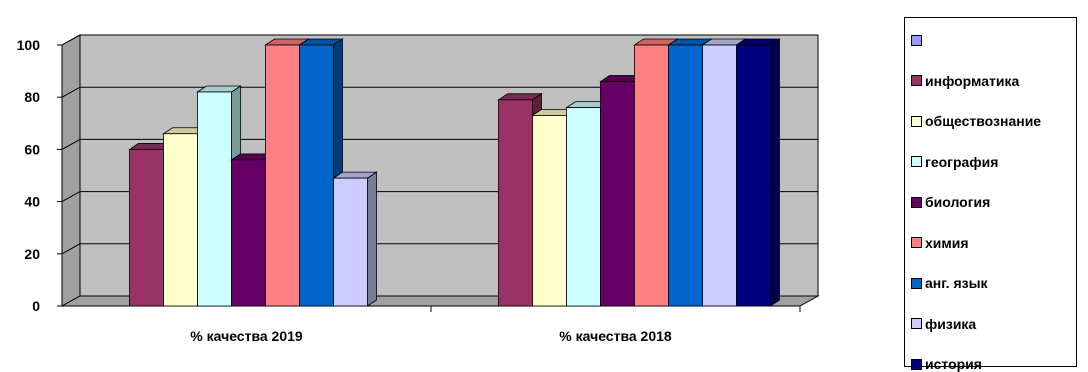  What do you see at coordinates (246, 336) in the screenshot?
I see `category-label: % качества 2019` at bounding box center [246, 336].